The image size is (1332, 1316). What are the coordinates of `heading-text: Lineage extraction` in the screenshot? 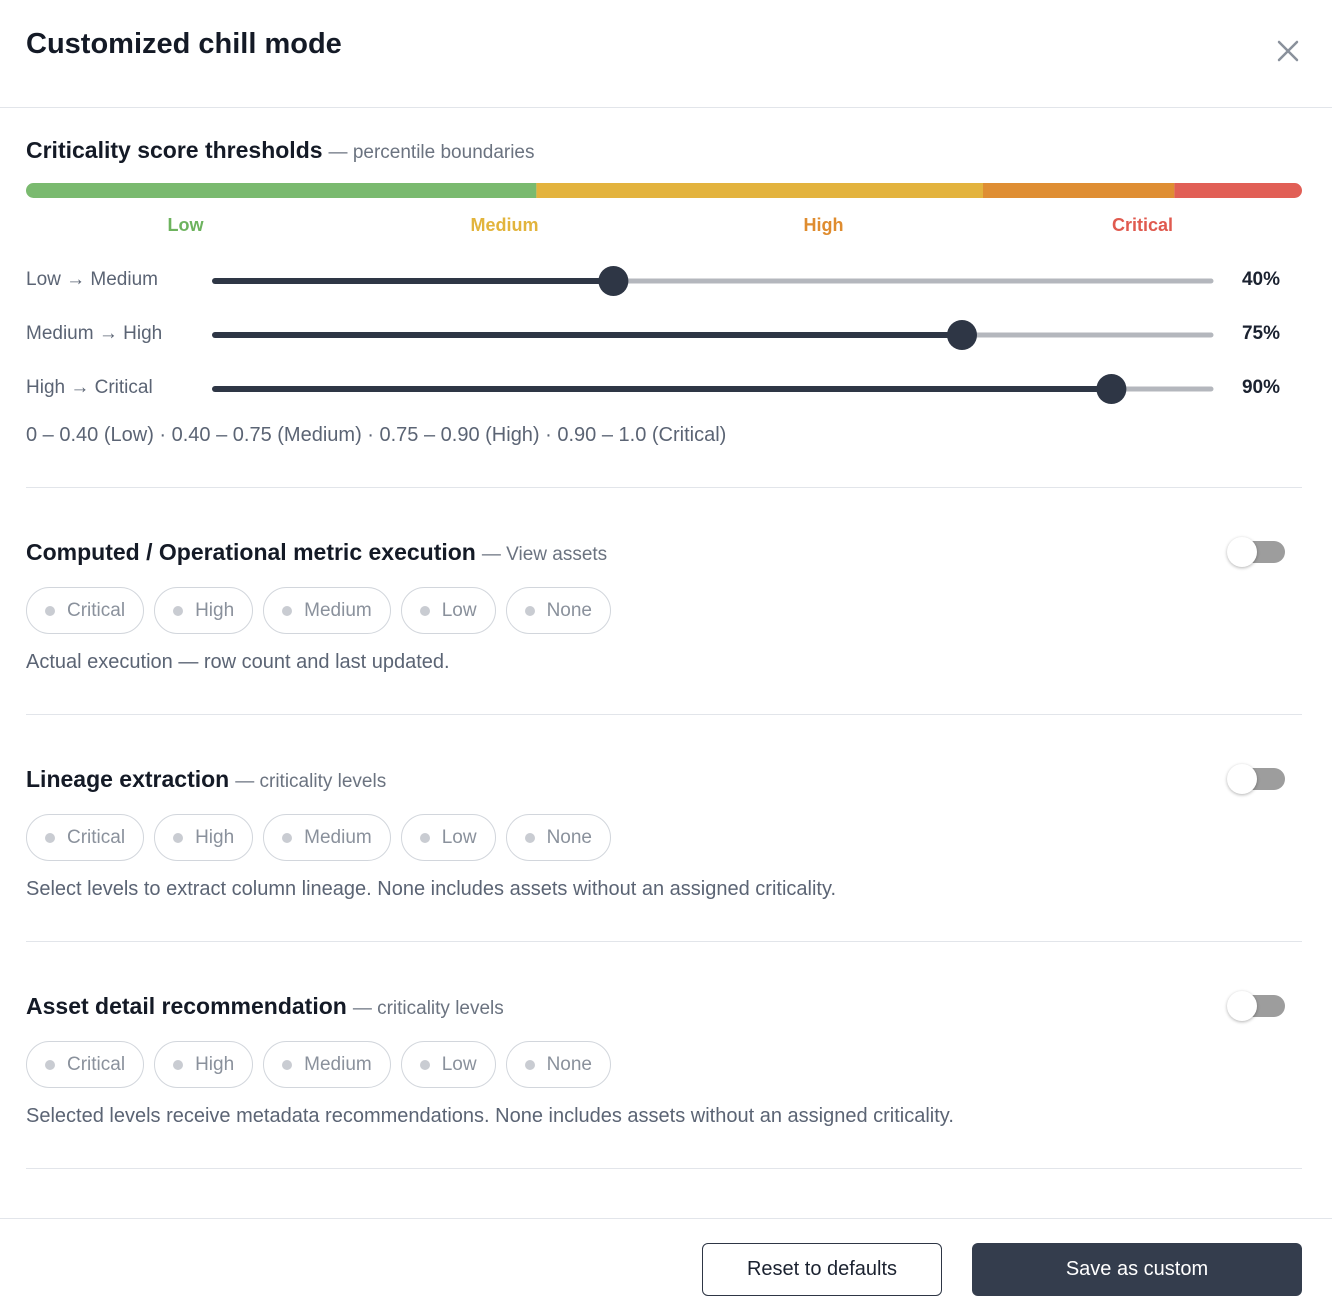 It's located at (128, 779).